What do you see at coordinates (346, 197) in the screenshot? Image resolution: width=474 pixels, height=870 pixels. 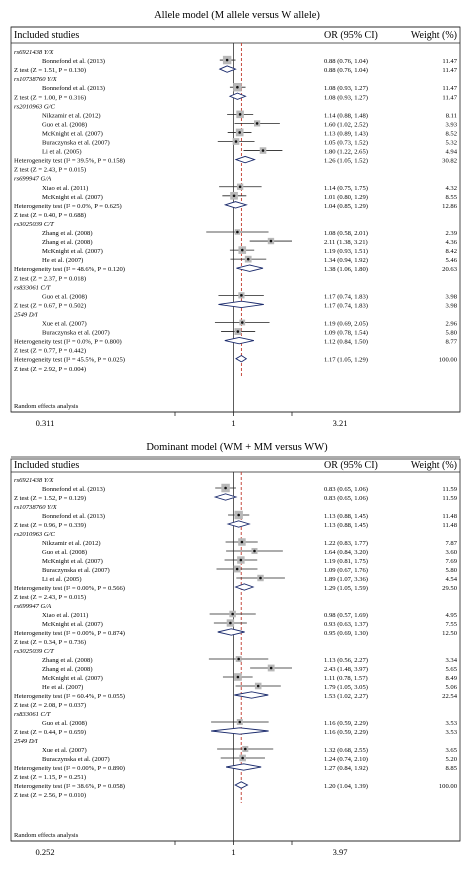 I see `or-value: 1.01 (0.80, 1.29)` at bounding box center [346, 197].